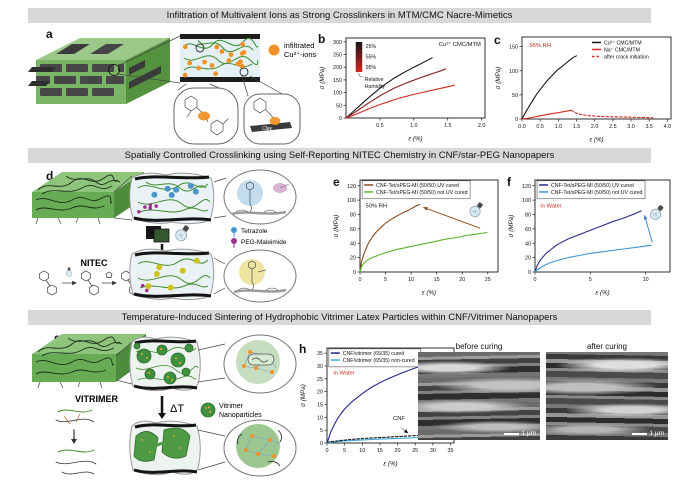 Image resolution: width=679 pixels, height=481 pixels. I want to click on panel-g-schematic: VITRIMER, so click(164, 405).